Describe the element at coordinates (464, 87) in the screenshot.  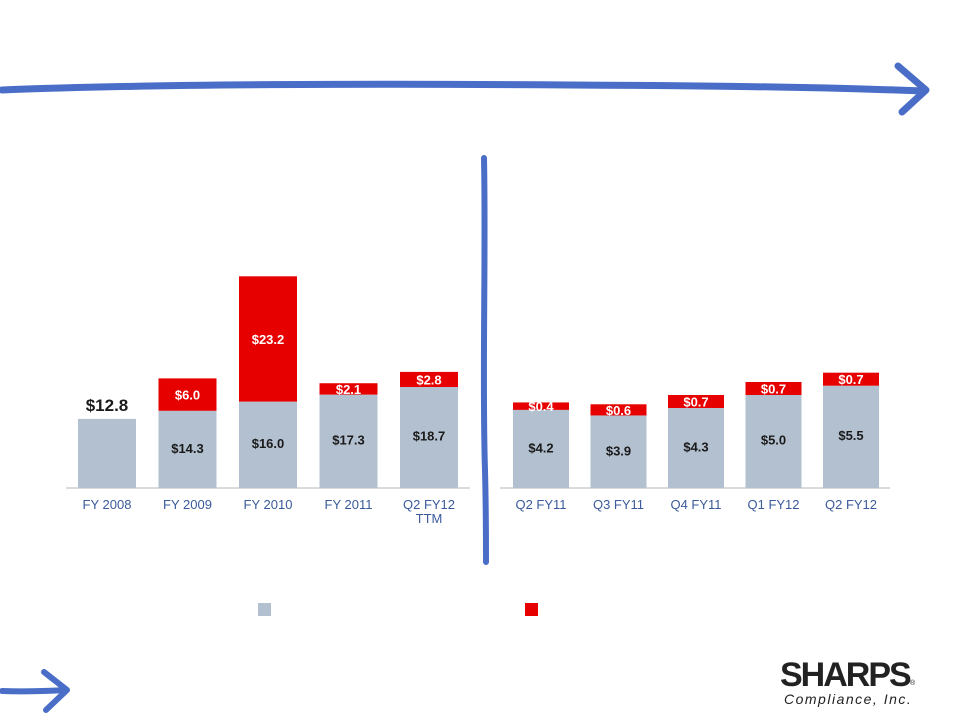
I see `top-arrow-line` at that location.